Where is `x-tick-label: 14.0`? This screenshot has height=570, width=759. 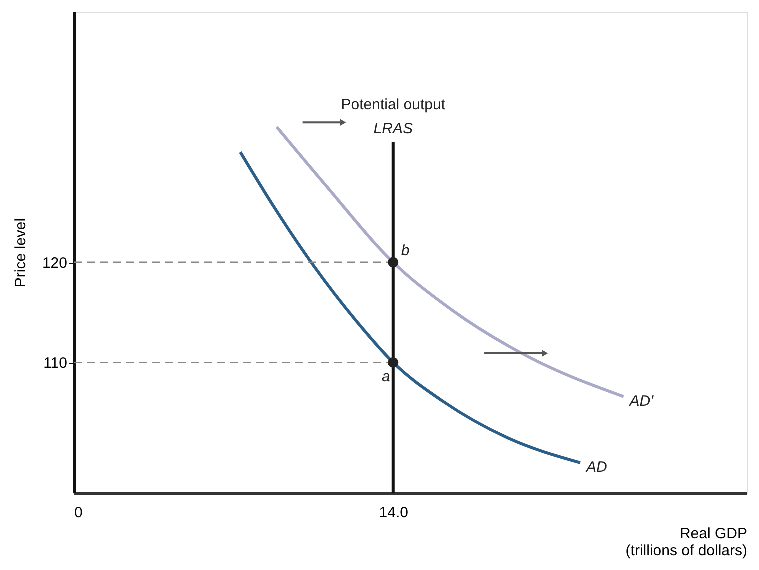 x-tick-label: 14.0 is located at coordinates (393, 513).